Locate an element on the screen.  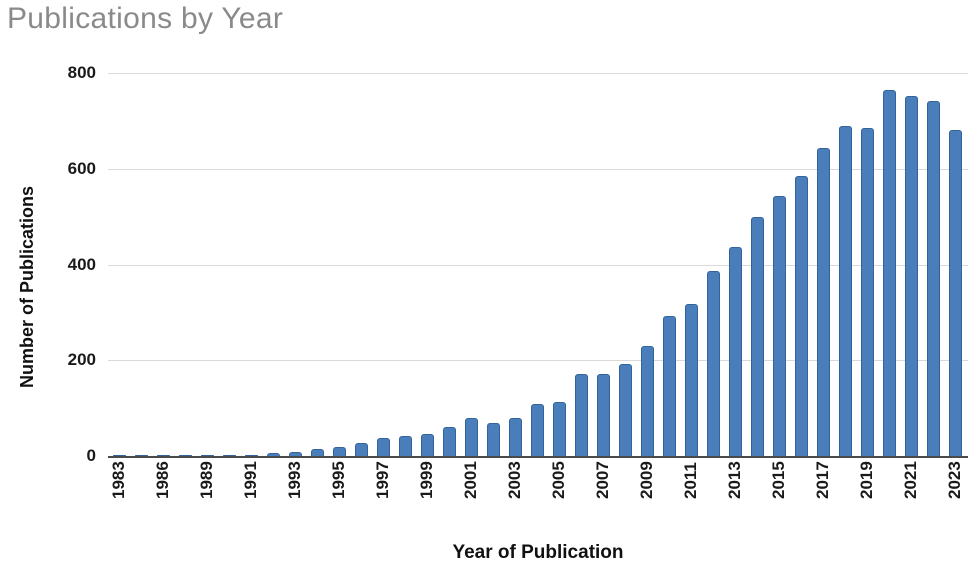
bar-1985 is located at coordinates (141, 455).